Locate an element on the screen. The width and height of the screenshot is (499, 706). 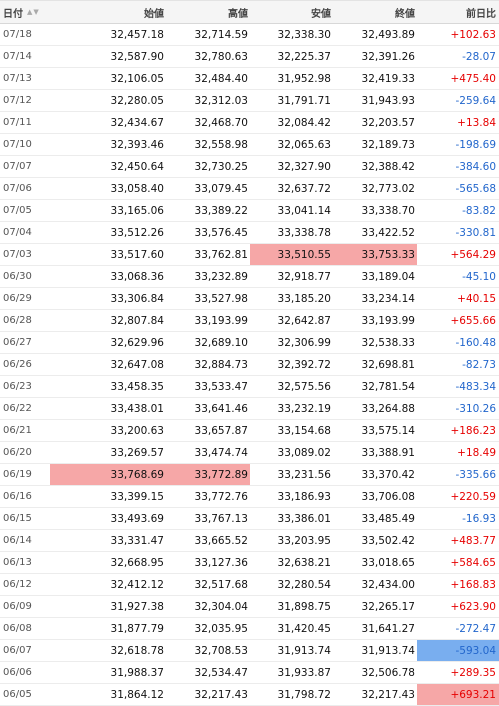
cell-high: 33,576.45 is located at coordinates (221, 232).